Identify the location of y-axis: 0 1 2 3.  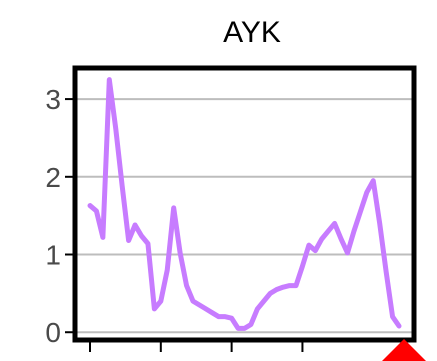
(60, 216).